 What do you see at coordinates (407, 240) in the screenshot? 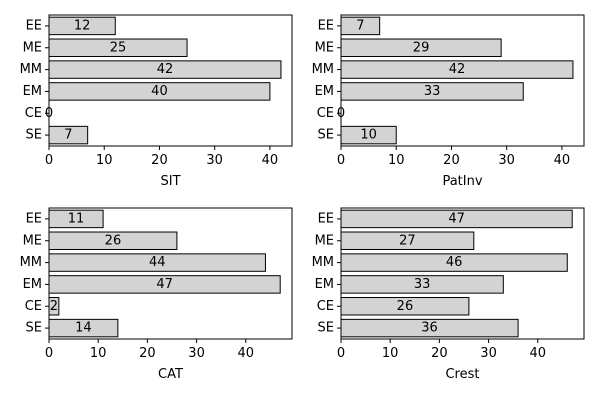
I see `bar-label-me: 27` at bounding box center [407, 240].